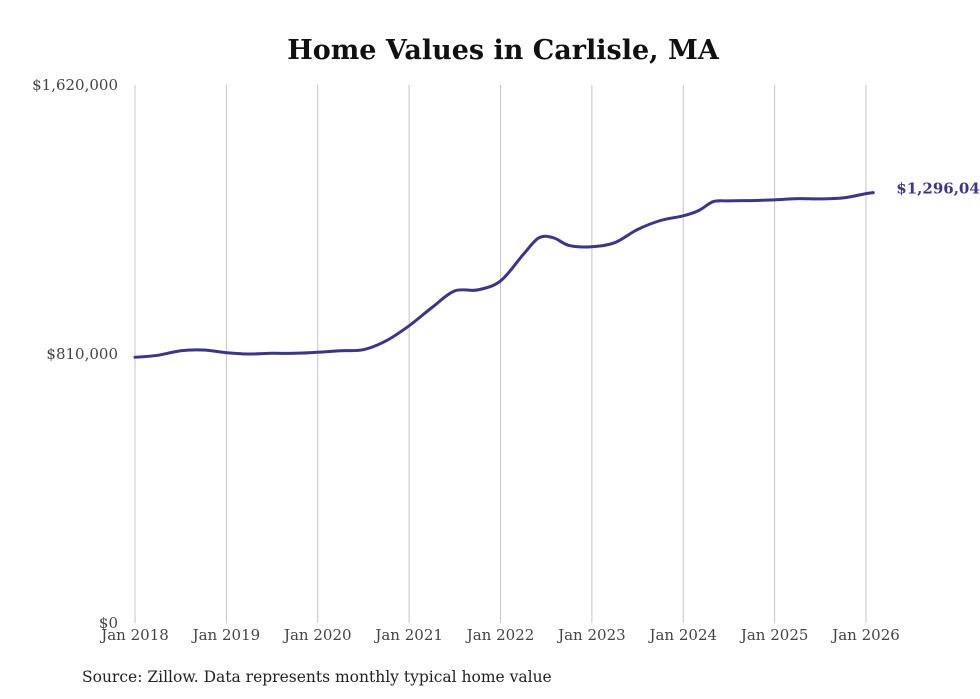 Image resolution: width=980 pixels, height=699 pixels. What do you see at coordinates (591, 635) in the screenshot?
I see `x-tick-label: Jan 2023` at bounding box center [591, 635].